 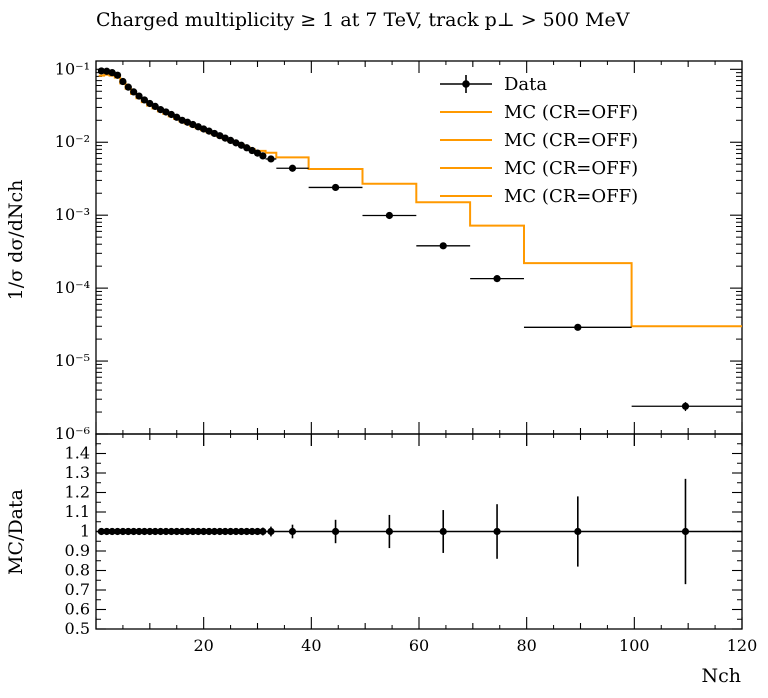 What do you see at coordinates (77, 550) in the screenshot?
I see `ratio-y-tick-label: 0.9` at bounding box center [77, 550].